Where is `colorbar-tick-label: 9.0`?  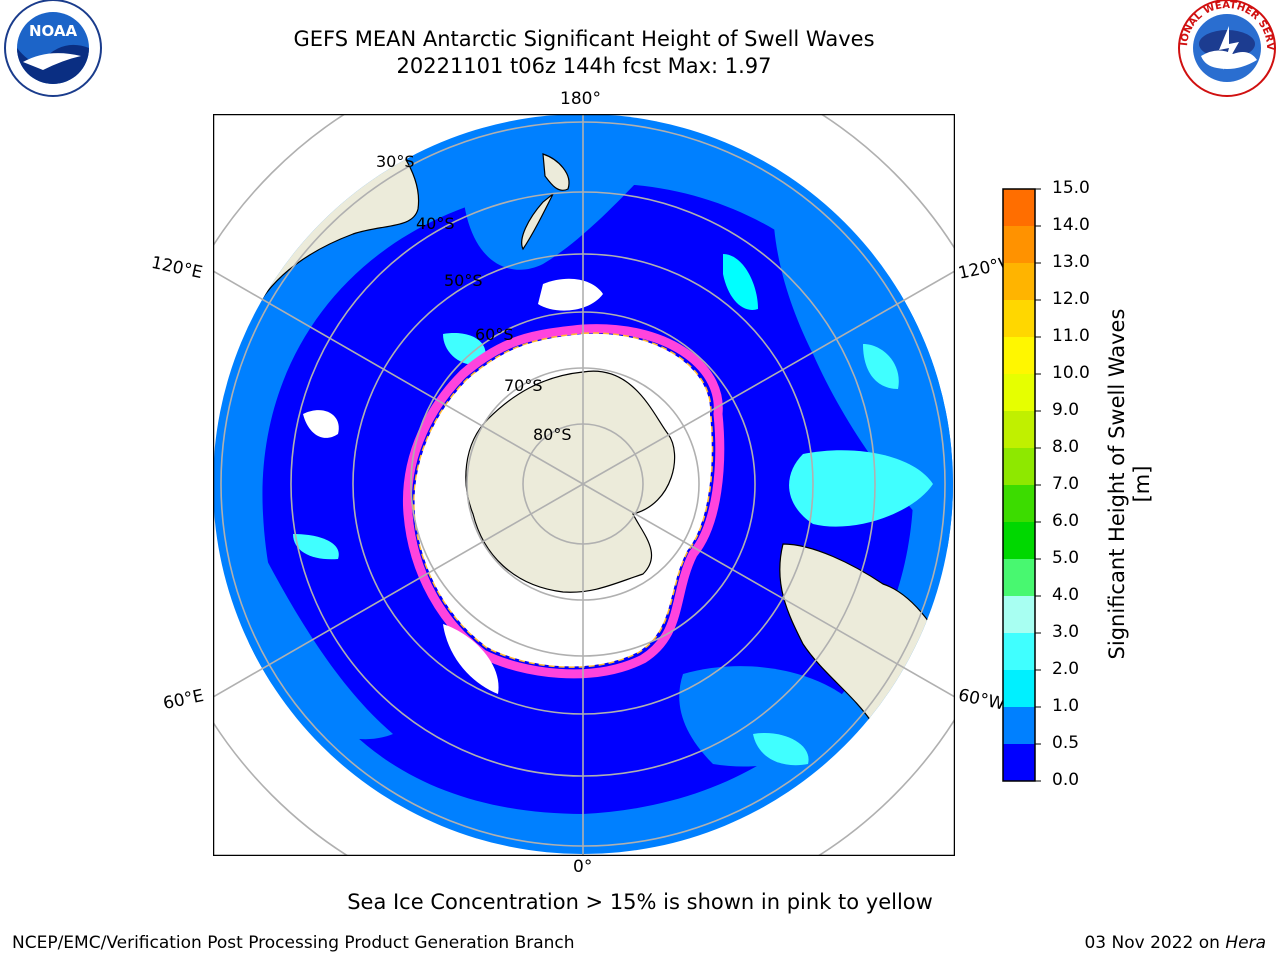 colorbar-tick-label: 9.0 is located at coordinates (1066, 410).